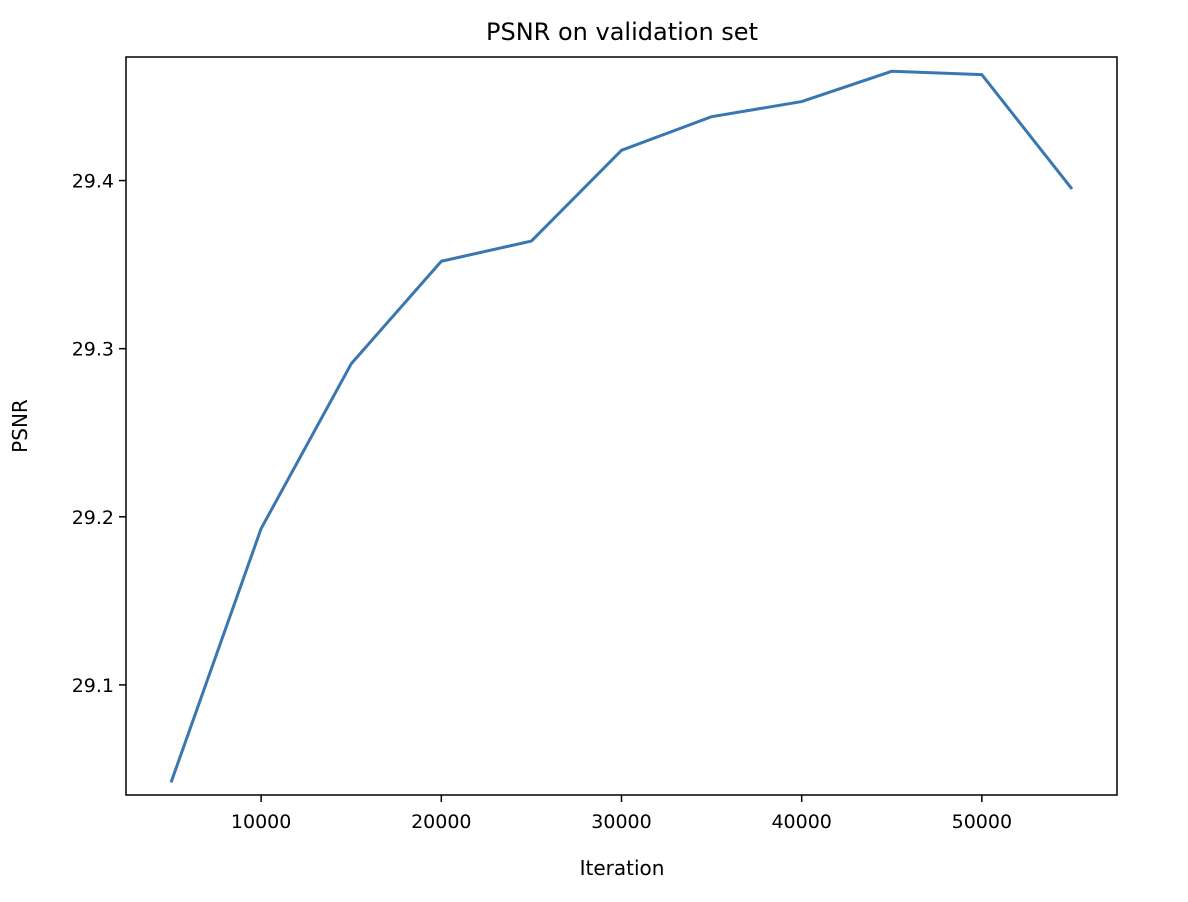  What do you see at coordinates (622, 868) in the screenshot?
I see `x-axis-label: Iteration` at bounding box center [622, 868].